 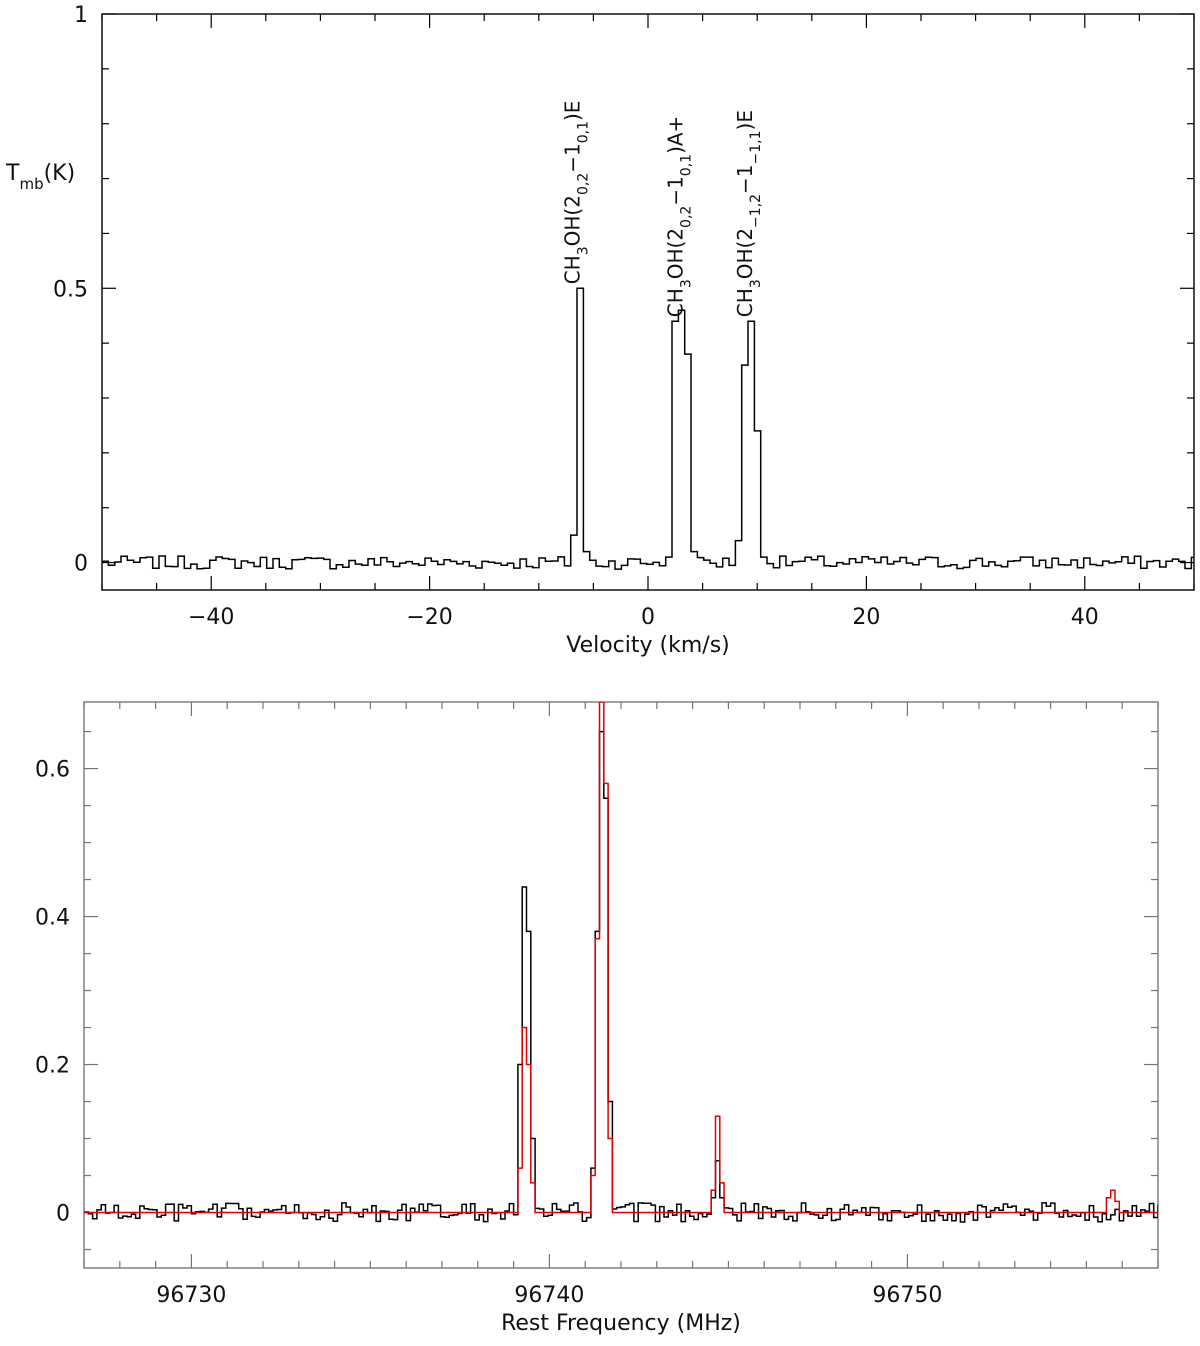 I want to click on x-tick-label: 0, so click(x=648, y=617).